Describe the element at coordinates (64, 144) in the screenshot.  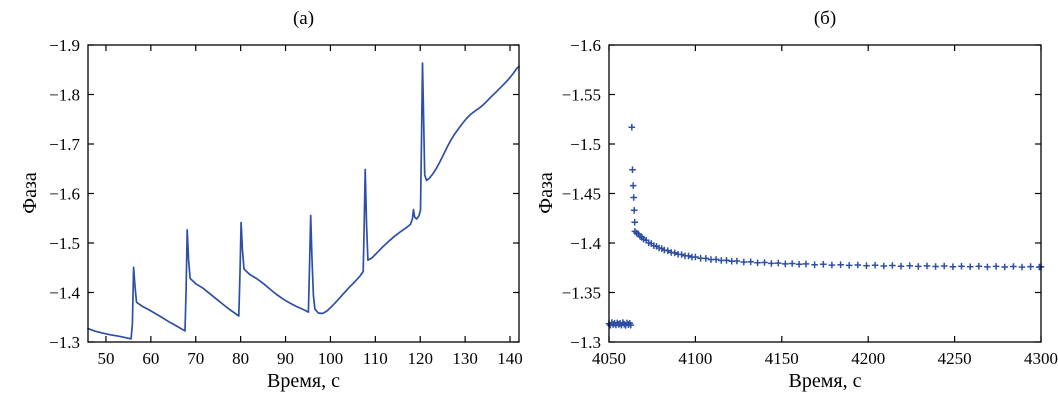
I see `y-tick-label: −1.7` at that location.